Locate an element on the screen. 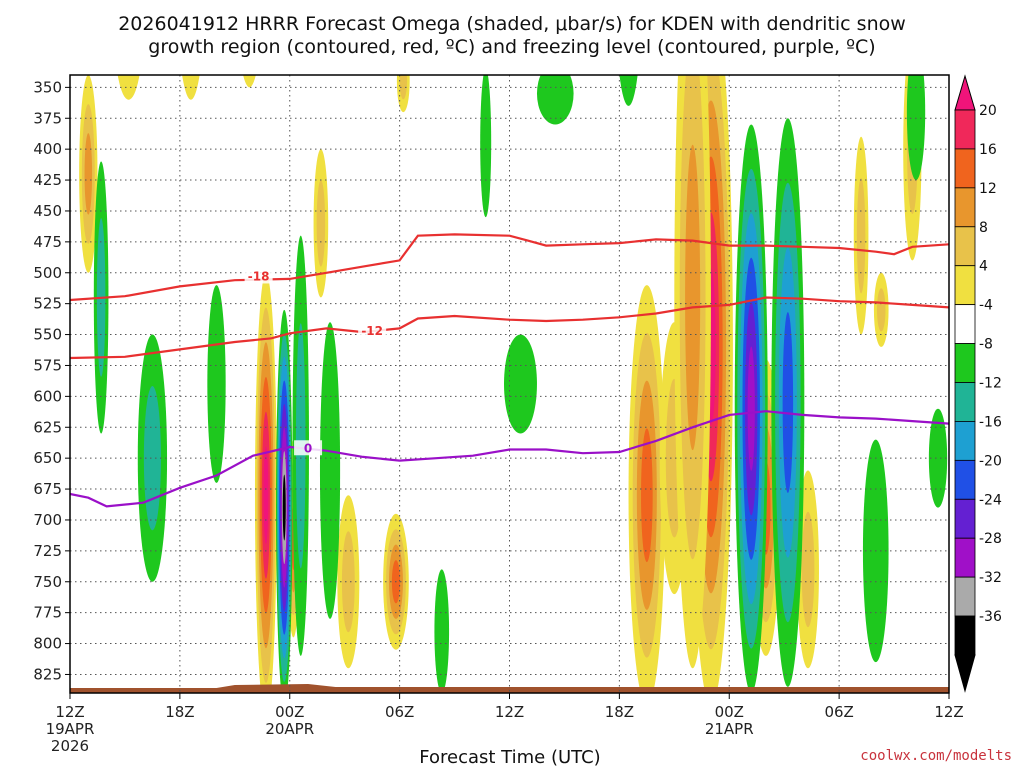  xtick-label-30: 18Z is located at coordinates (619, 712).